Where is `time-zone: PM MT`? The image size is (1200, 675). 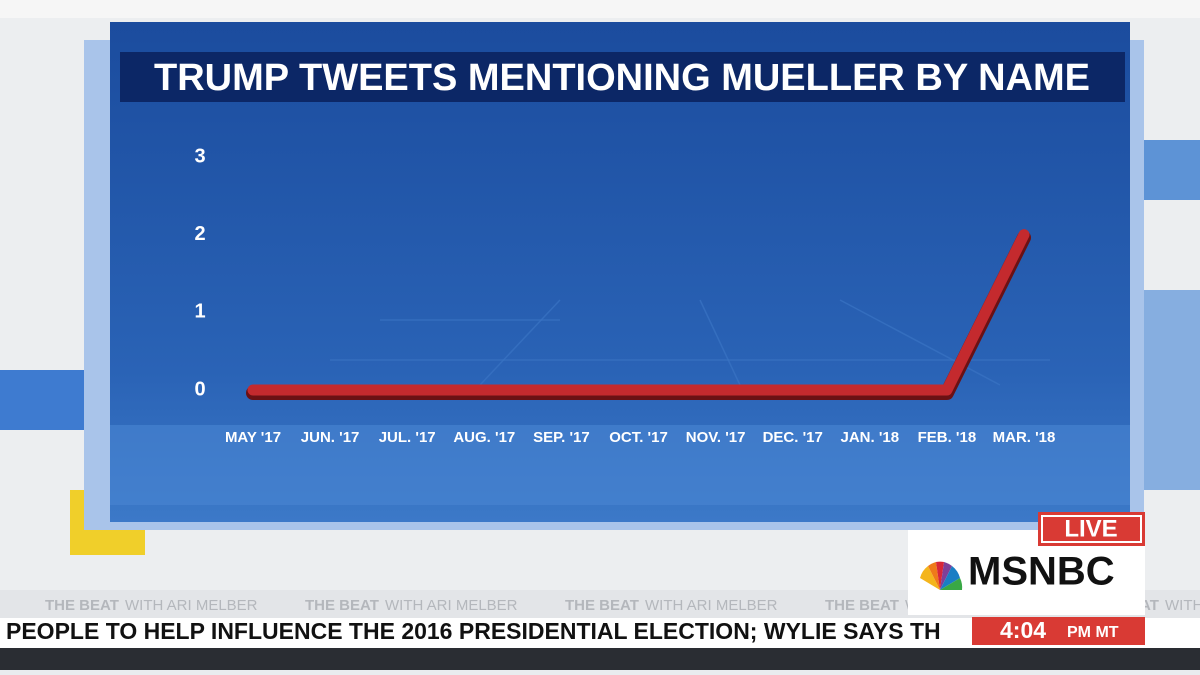
time-zone: PM MT is located at coordinates (1093, 632).